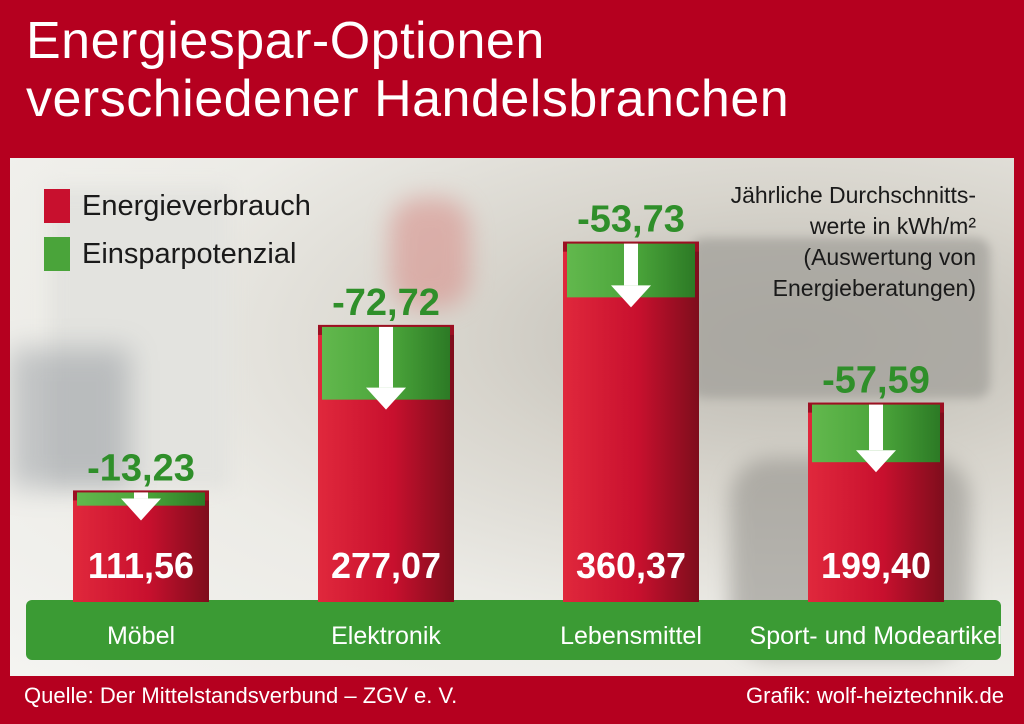  I want to click on consumption-value-label: 360,37, so click(631, 565).